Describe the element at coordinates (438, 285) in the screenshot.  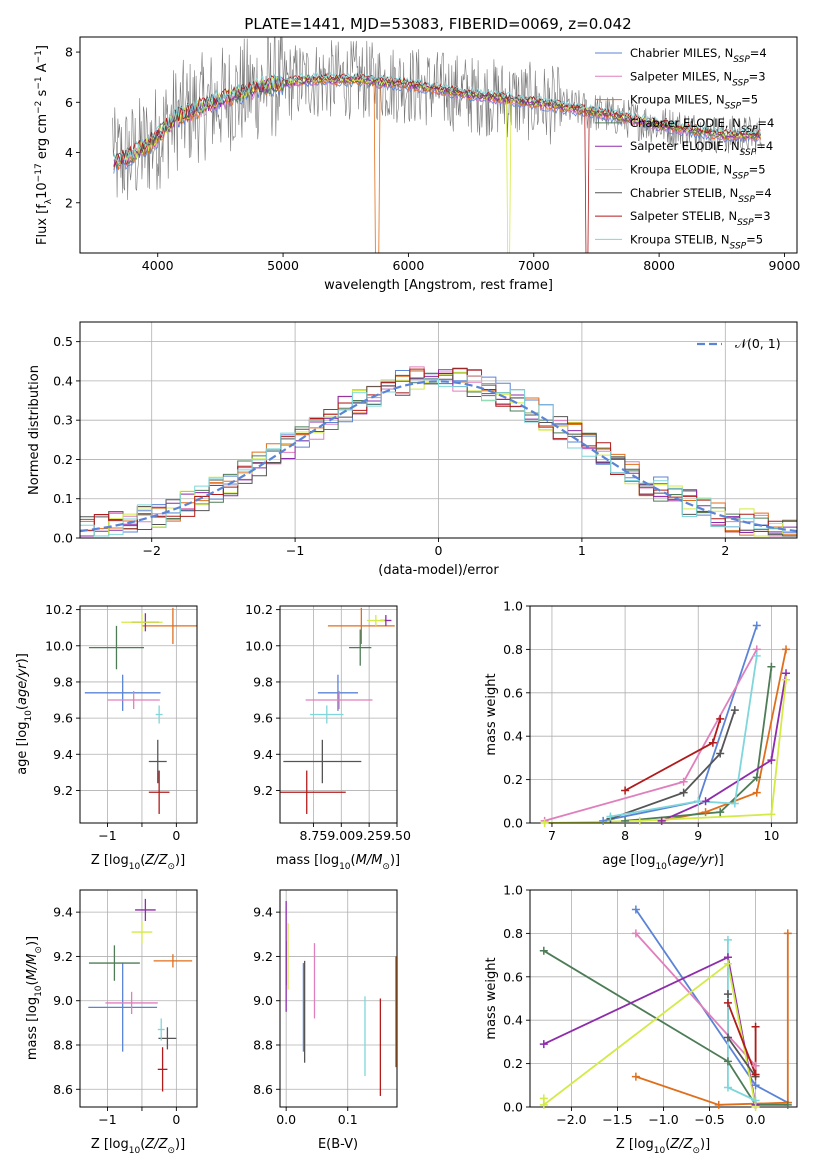
I see `x-axis-label: wavelength [Angstrom, rest frame]` at that location.